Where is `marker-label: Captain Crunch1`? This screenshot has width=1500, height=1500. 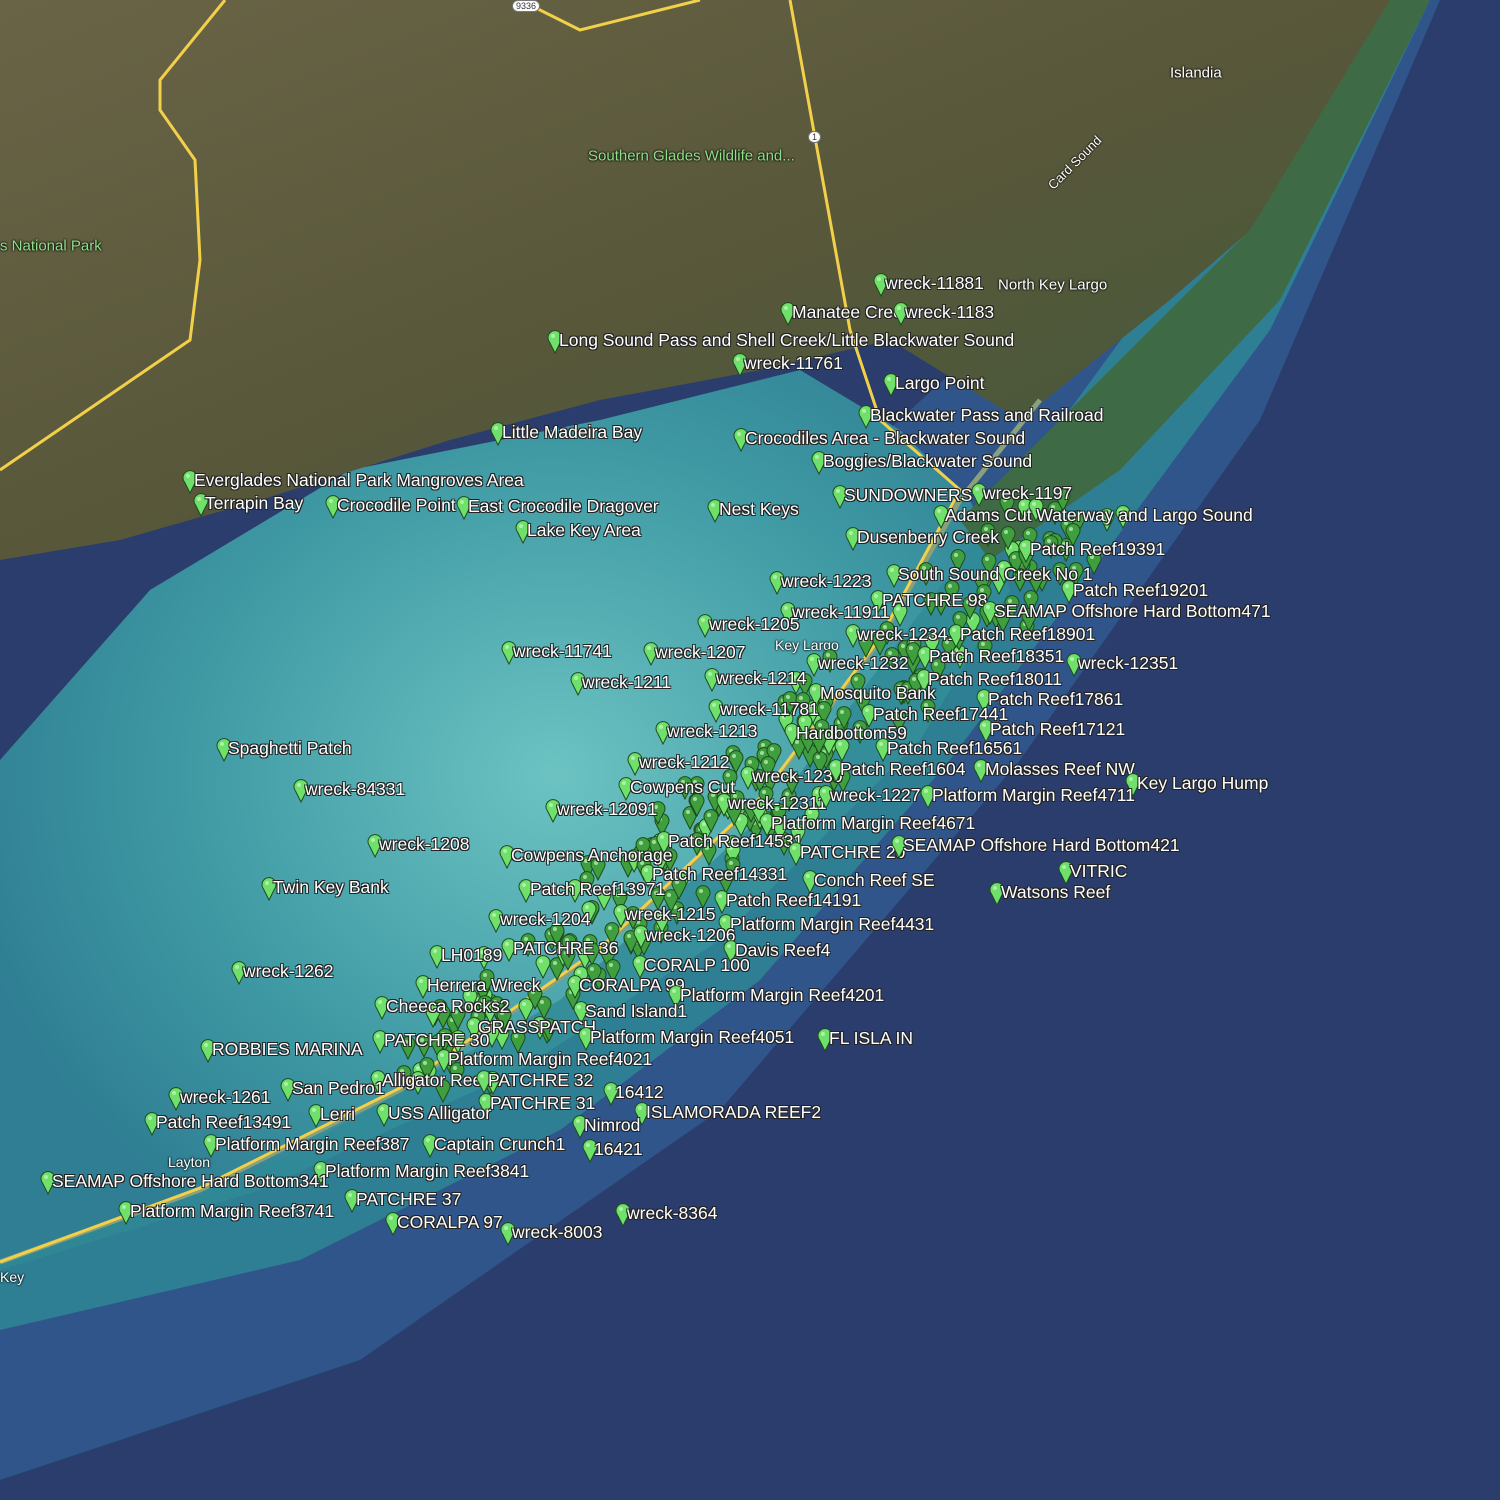
marker-label: Captain Crunch1 is located at coordinates (500, 1144).